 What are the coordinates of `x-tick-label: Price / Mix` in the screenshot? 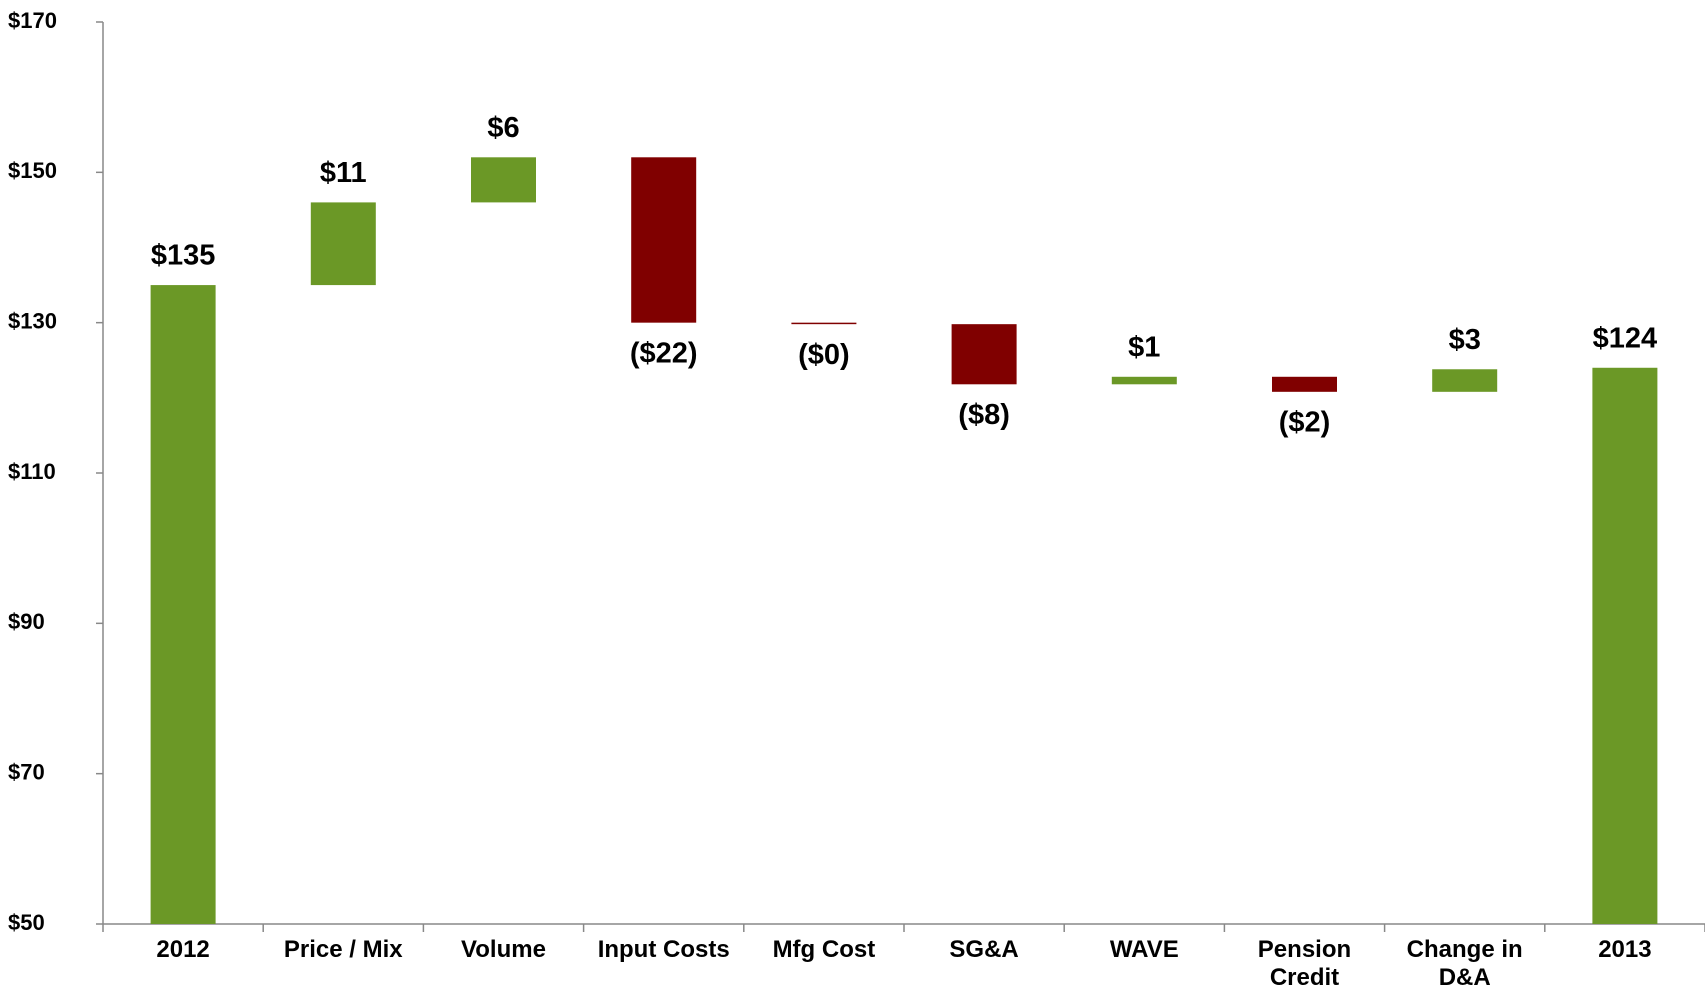 It's located at (343, 949).